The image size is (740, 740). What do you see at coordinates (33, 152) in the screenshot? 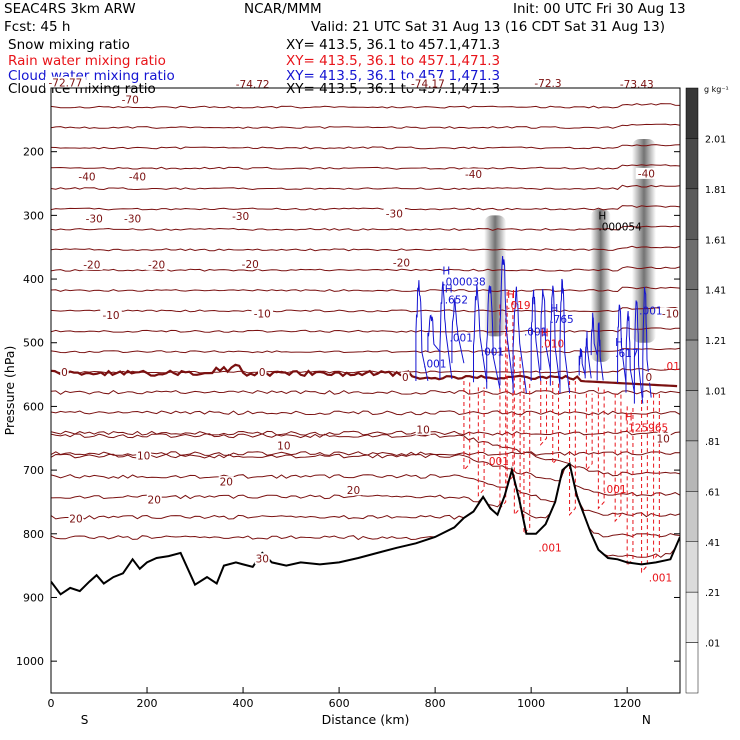
I see `y-tick-label: 200` at bounding box center [33, 152].